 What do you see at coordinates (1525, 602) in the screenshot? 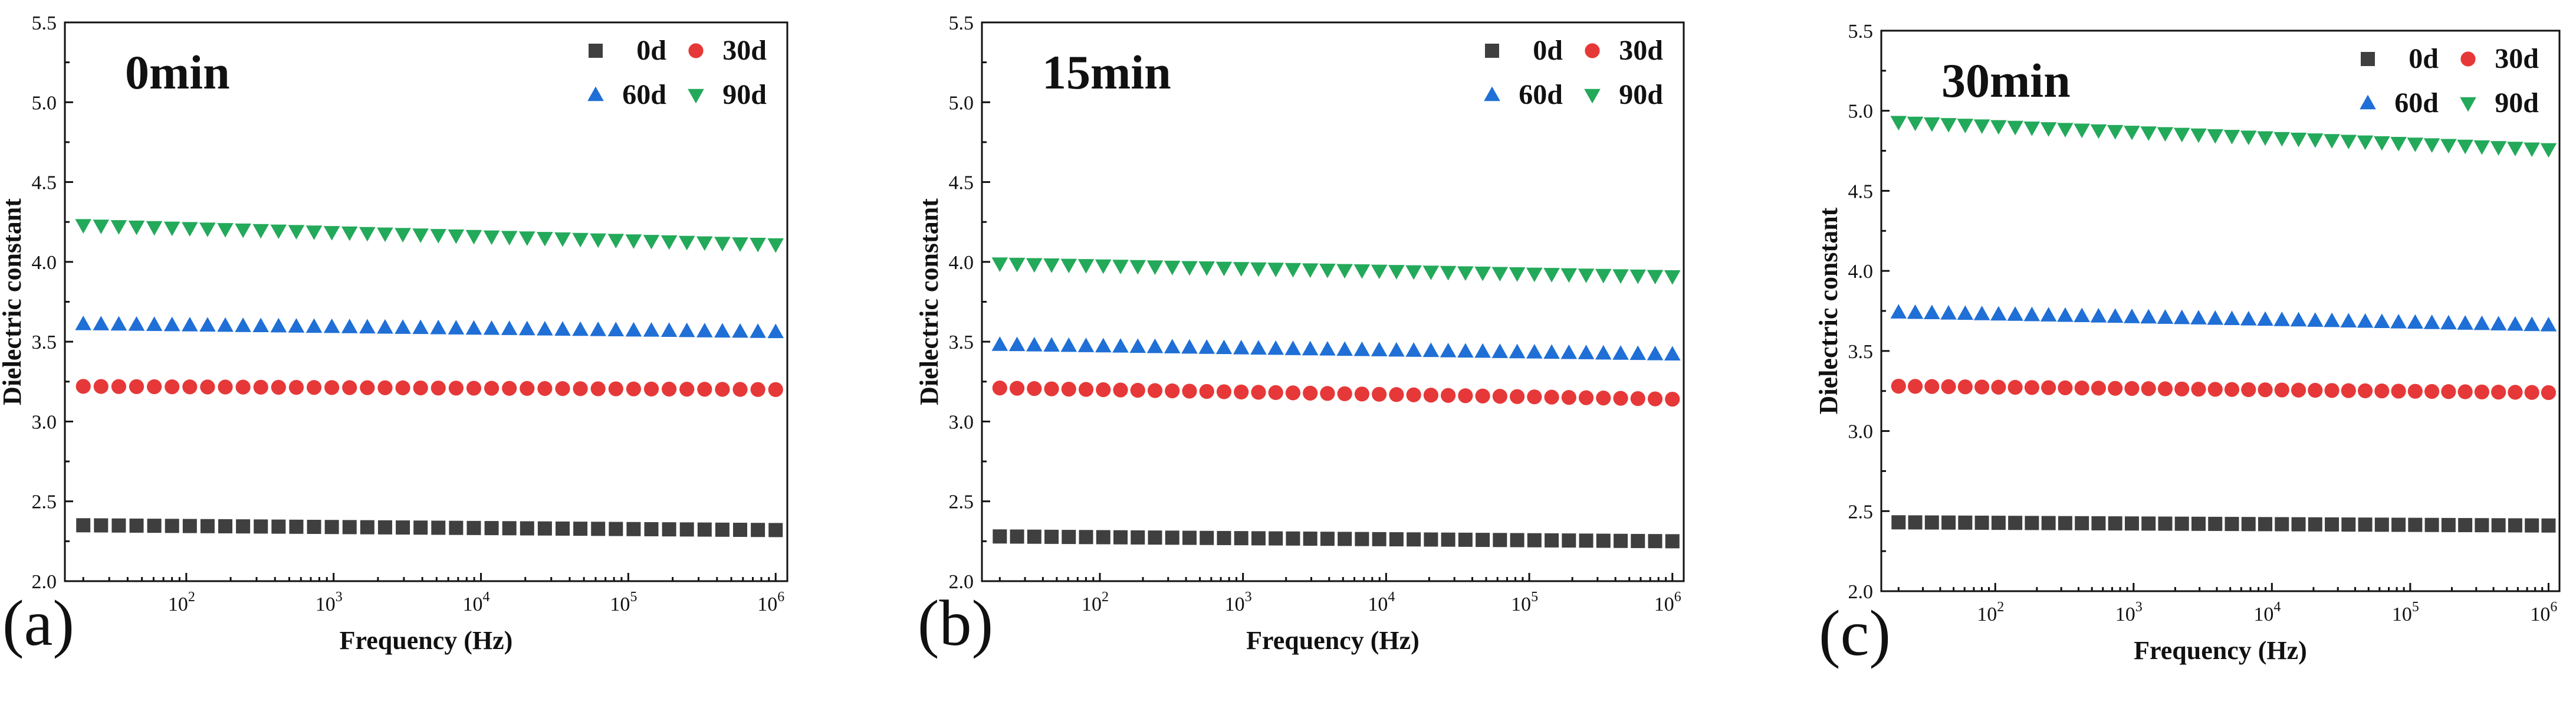
I see `x-tick-label: 10⁵` at bounding box center [1525, 602].